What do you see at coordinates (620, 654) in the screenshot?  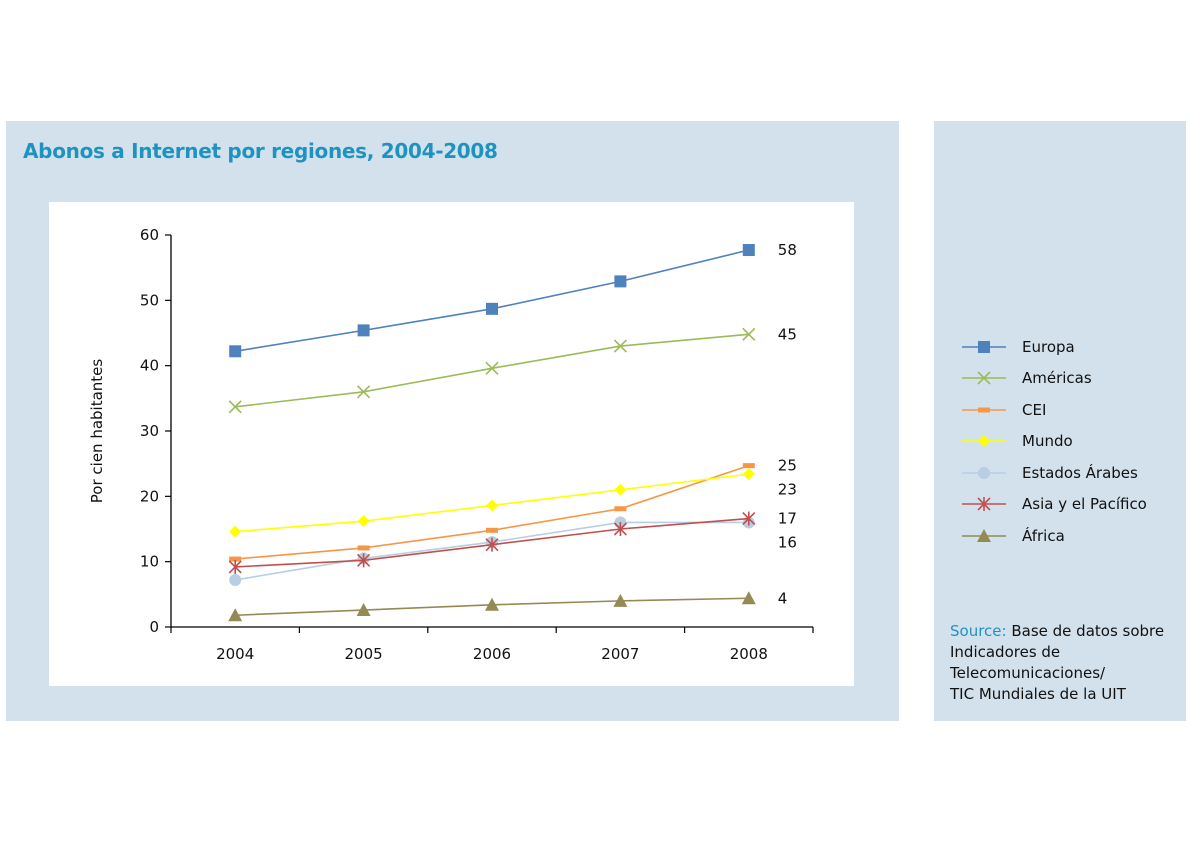 I see `x-tick-label: 2007` at bounding box center [620, 654].